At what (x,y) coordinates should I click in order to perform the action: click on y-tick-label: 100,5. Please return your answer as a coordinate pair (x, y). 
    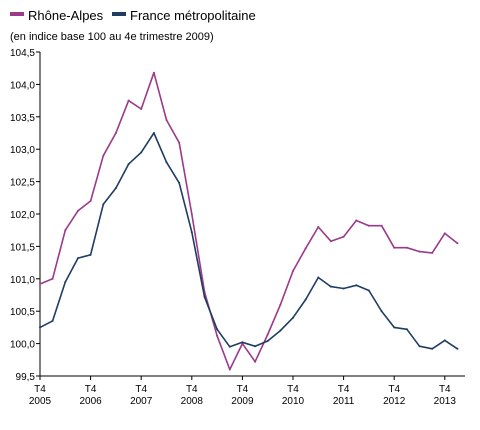
    Looking at the image, I should click on (22, 312).